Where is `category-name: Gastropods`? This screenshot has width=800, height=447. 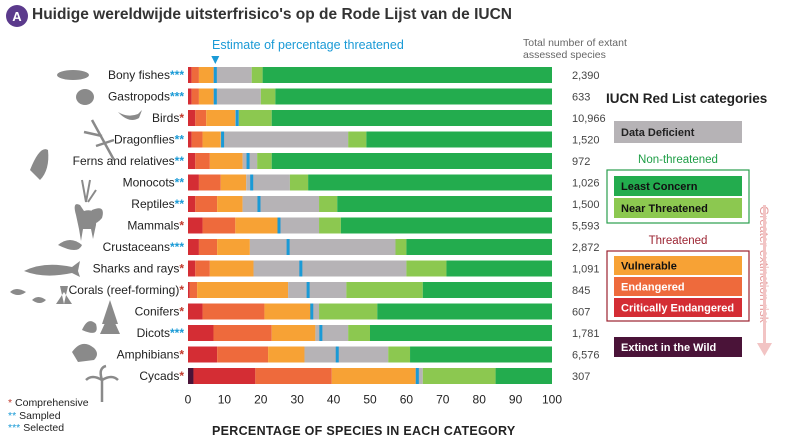 category-name: Gastropods is located at coordinates (139, 97).